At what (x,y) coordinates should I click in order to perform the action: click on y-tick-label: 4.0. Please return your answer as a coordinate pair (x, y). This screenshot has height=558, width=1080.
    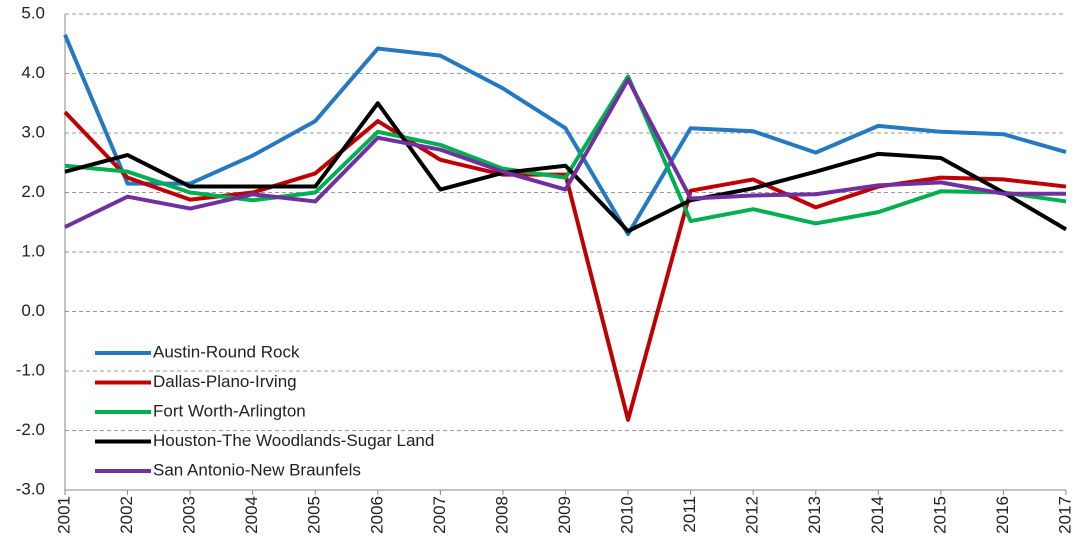
    Looking at the image, I should click on (33, 72).